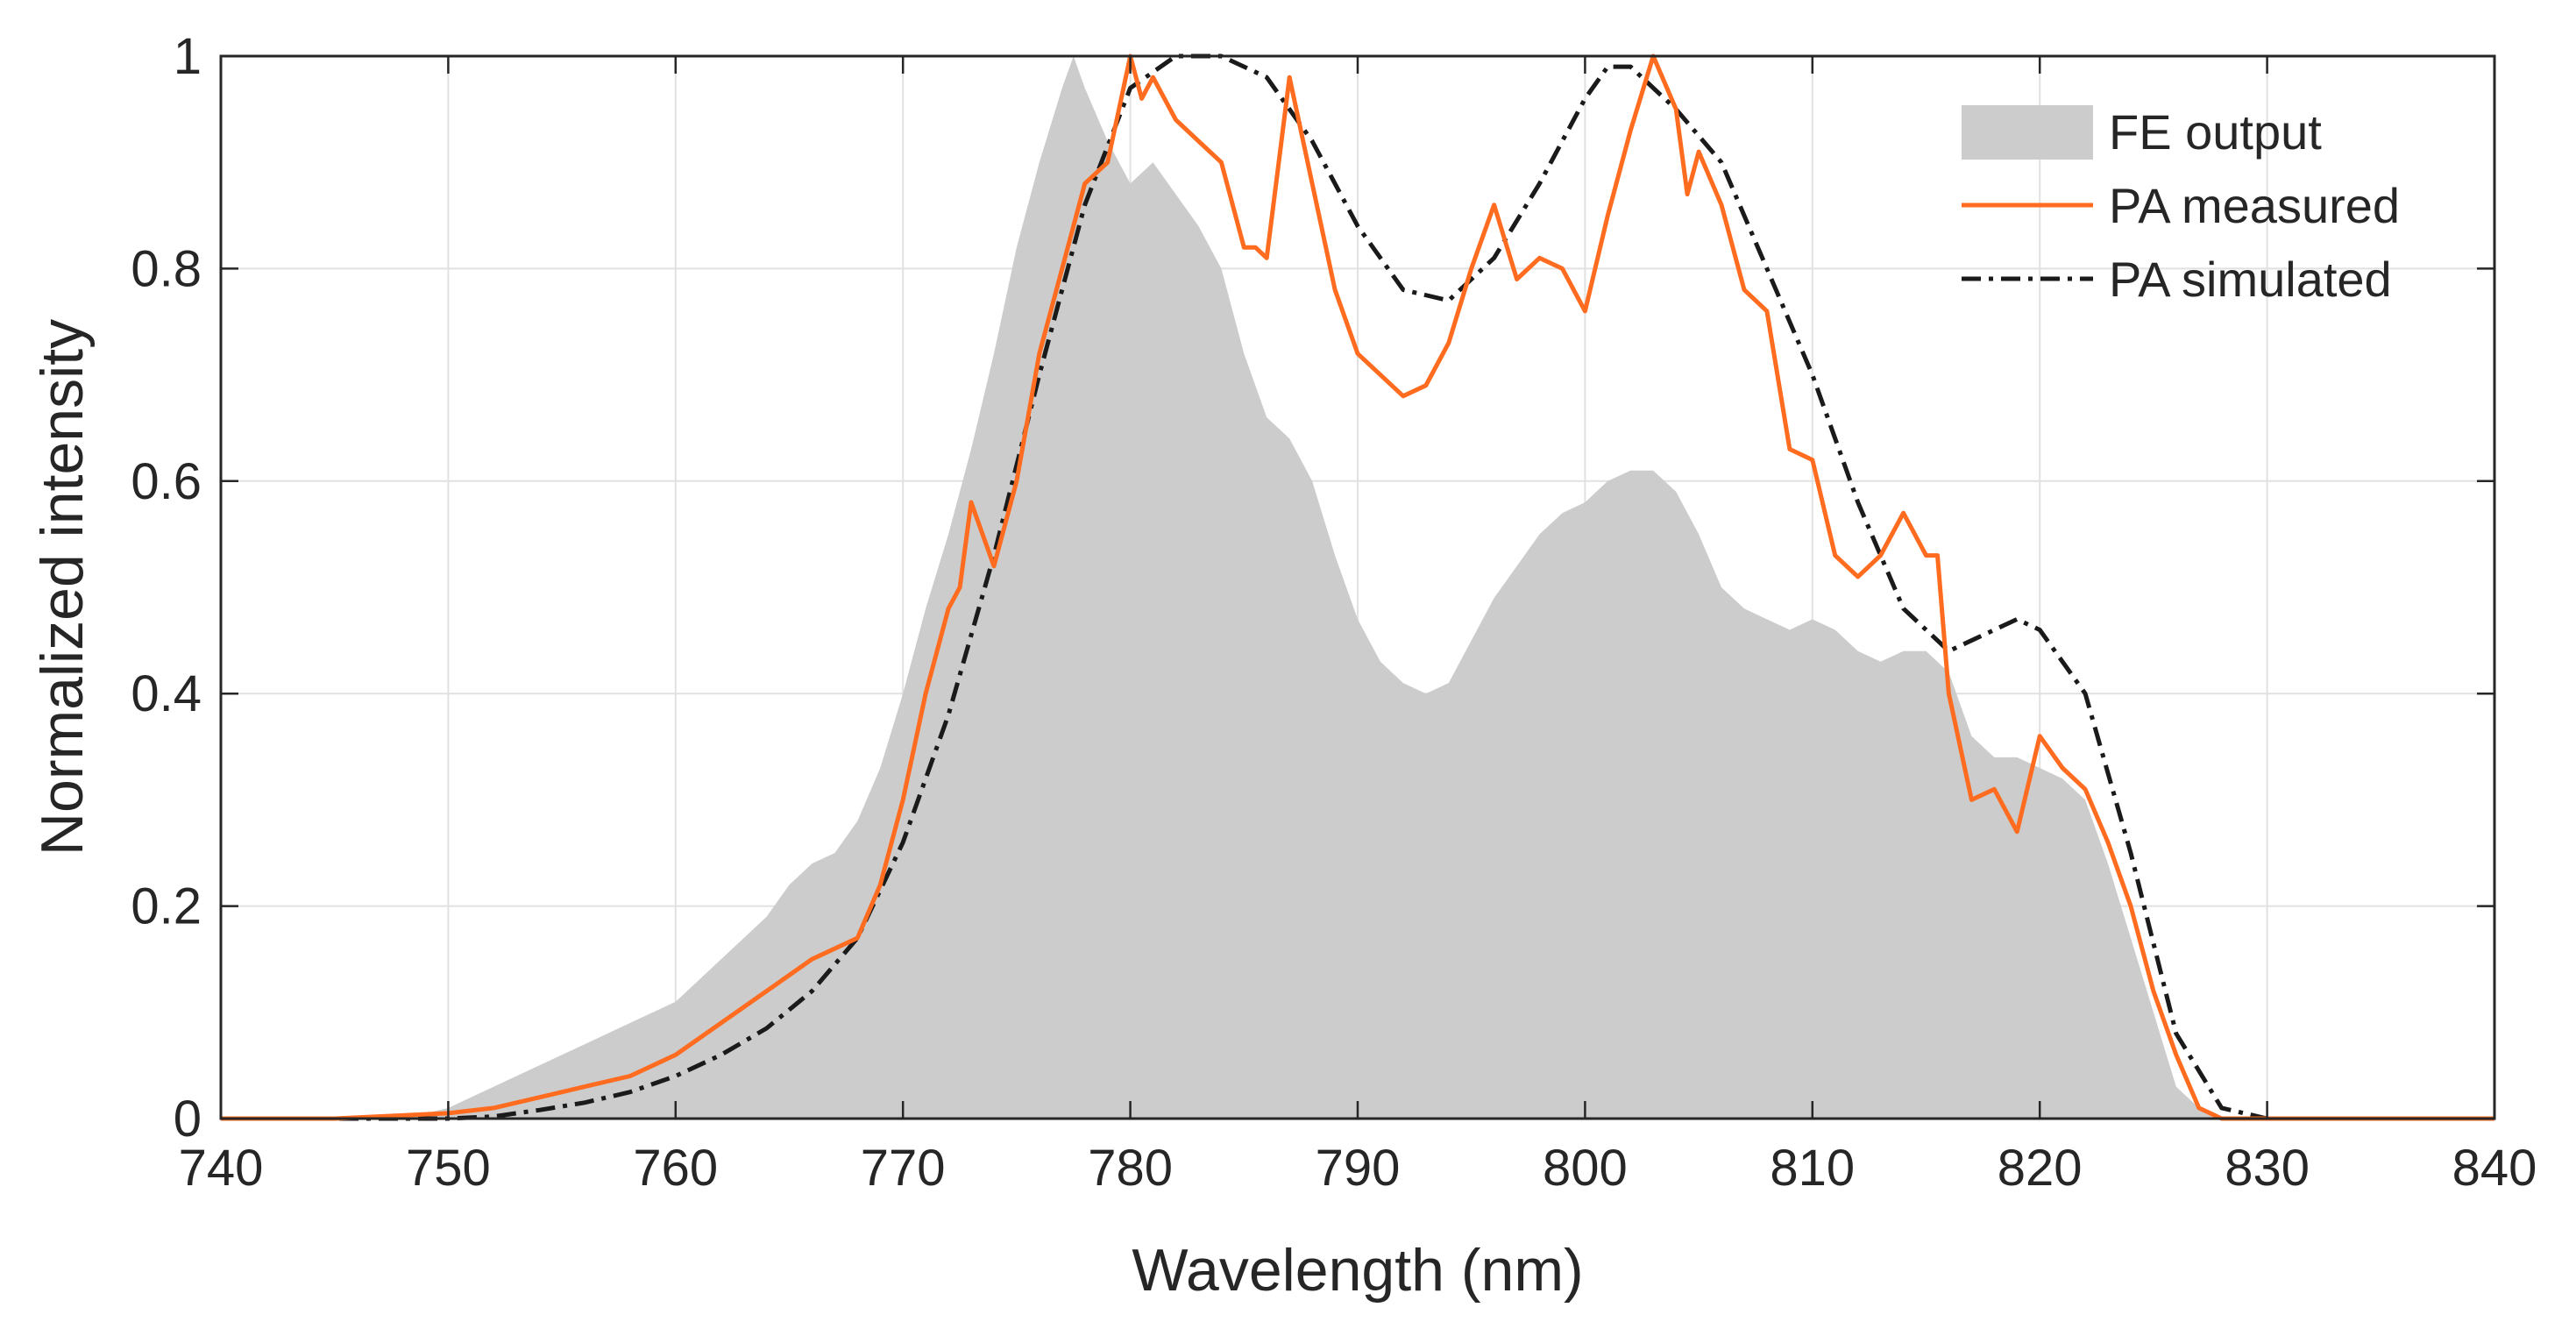  What do you see at coordinates (2267, 1169) in the screenshot?
I see `x-tick-label: 830` at bounding box center [2267, 1169].